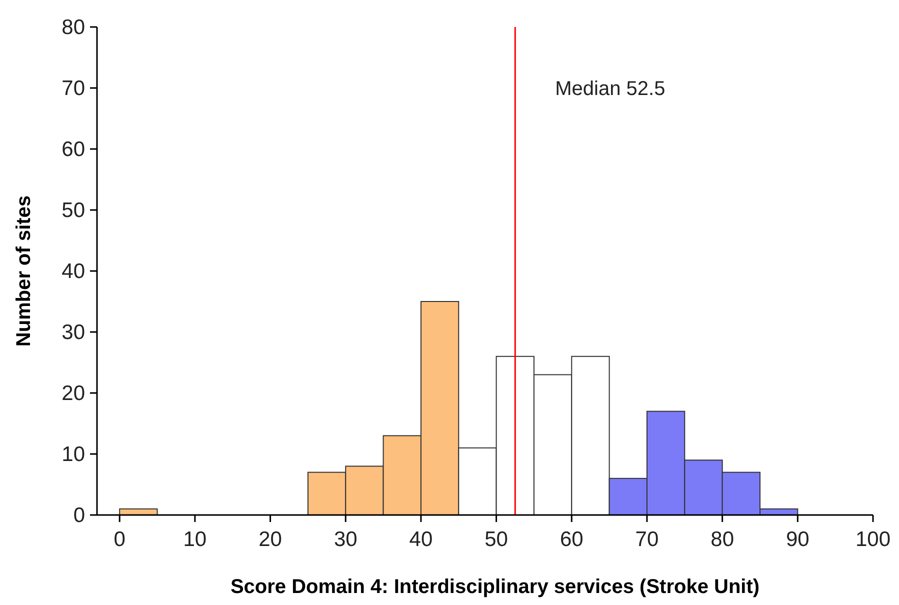 The image size is (899, 605). I want to click on x-tick-label: 80, so click(722, 539).